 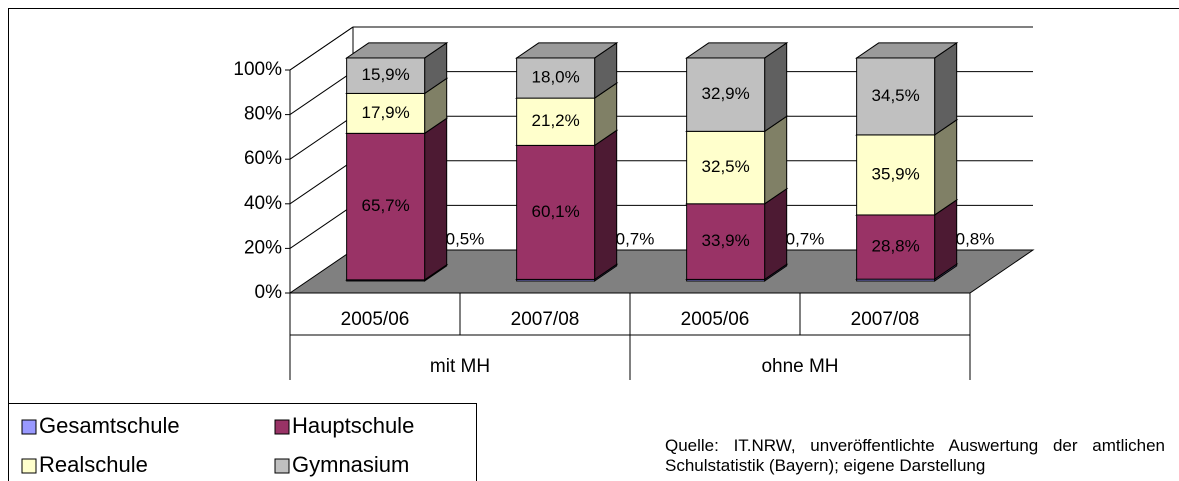 I want to click on legend-label: Gymnasium, so click(x=350, y=464).